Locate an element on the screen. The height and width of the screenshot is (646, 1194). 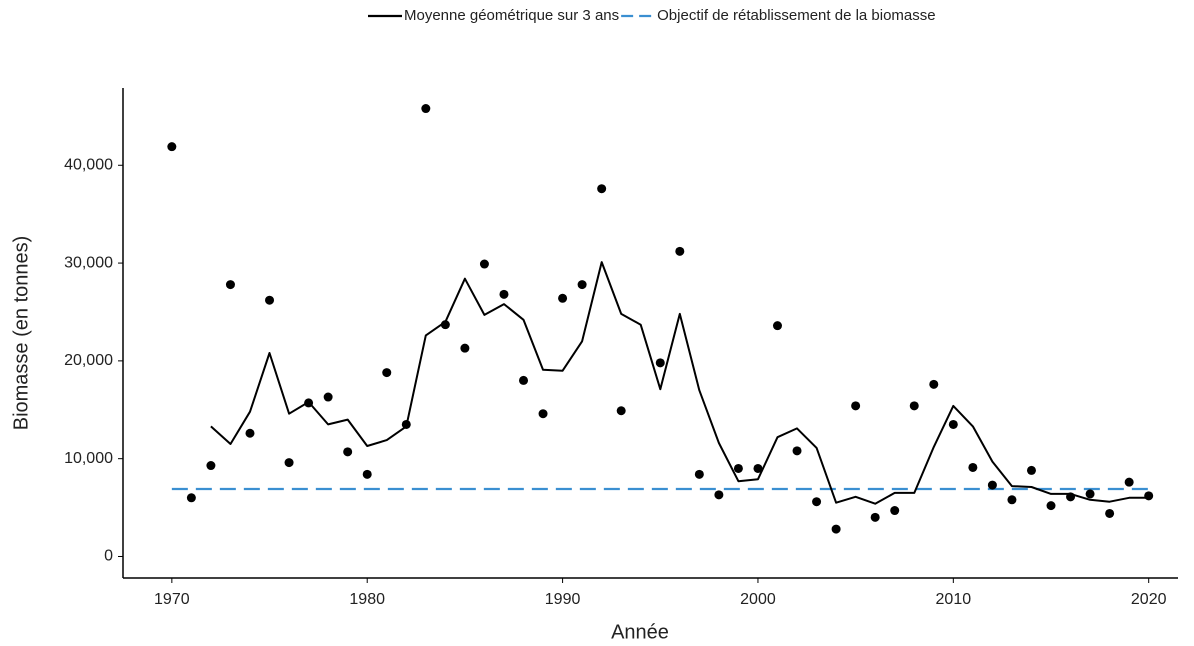
x-tick-label: 2010 is located at coordinates (954, 599).